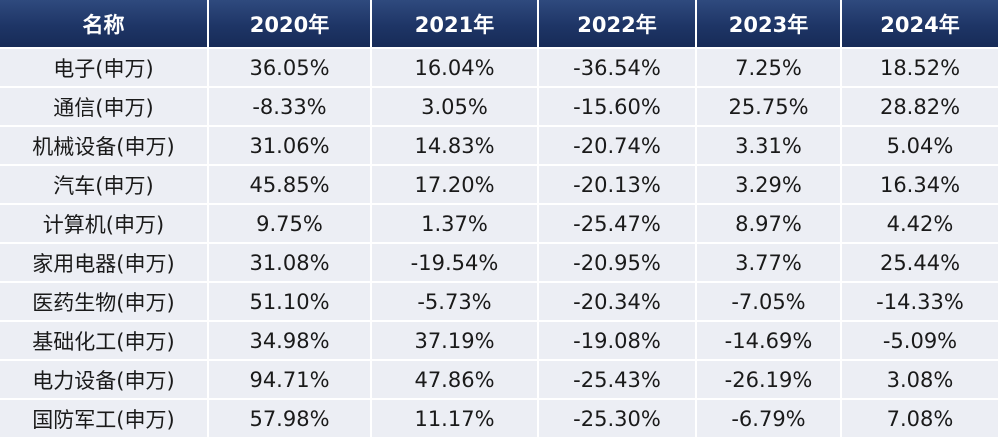 This screenshot has height=437, width=998. I want to click on table-cell-y2023: -14.69%, so click(769, 339).